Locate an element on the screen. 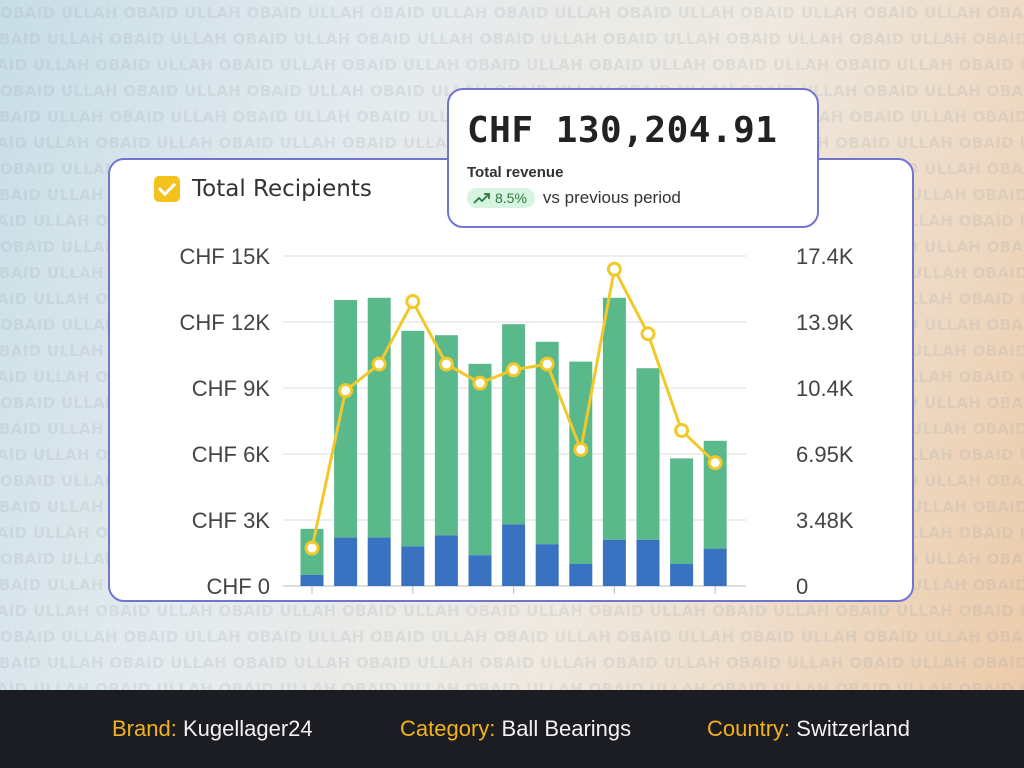 The height and width of the screenshot is (768, 1024). right-tick-label: 13.9K is located at coordinates (825, 322).